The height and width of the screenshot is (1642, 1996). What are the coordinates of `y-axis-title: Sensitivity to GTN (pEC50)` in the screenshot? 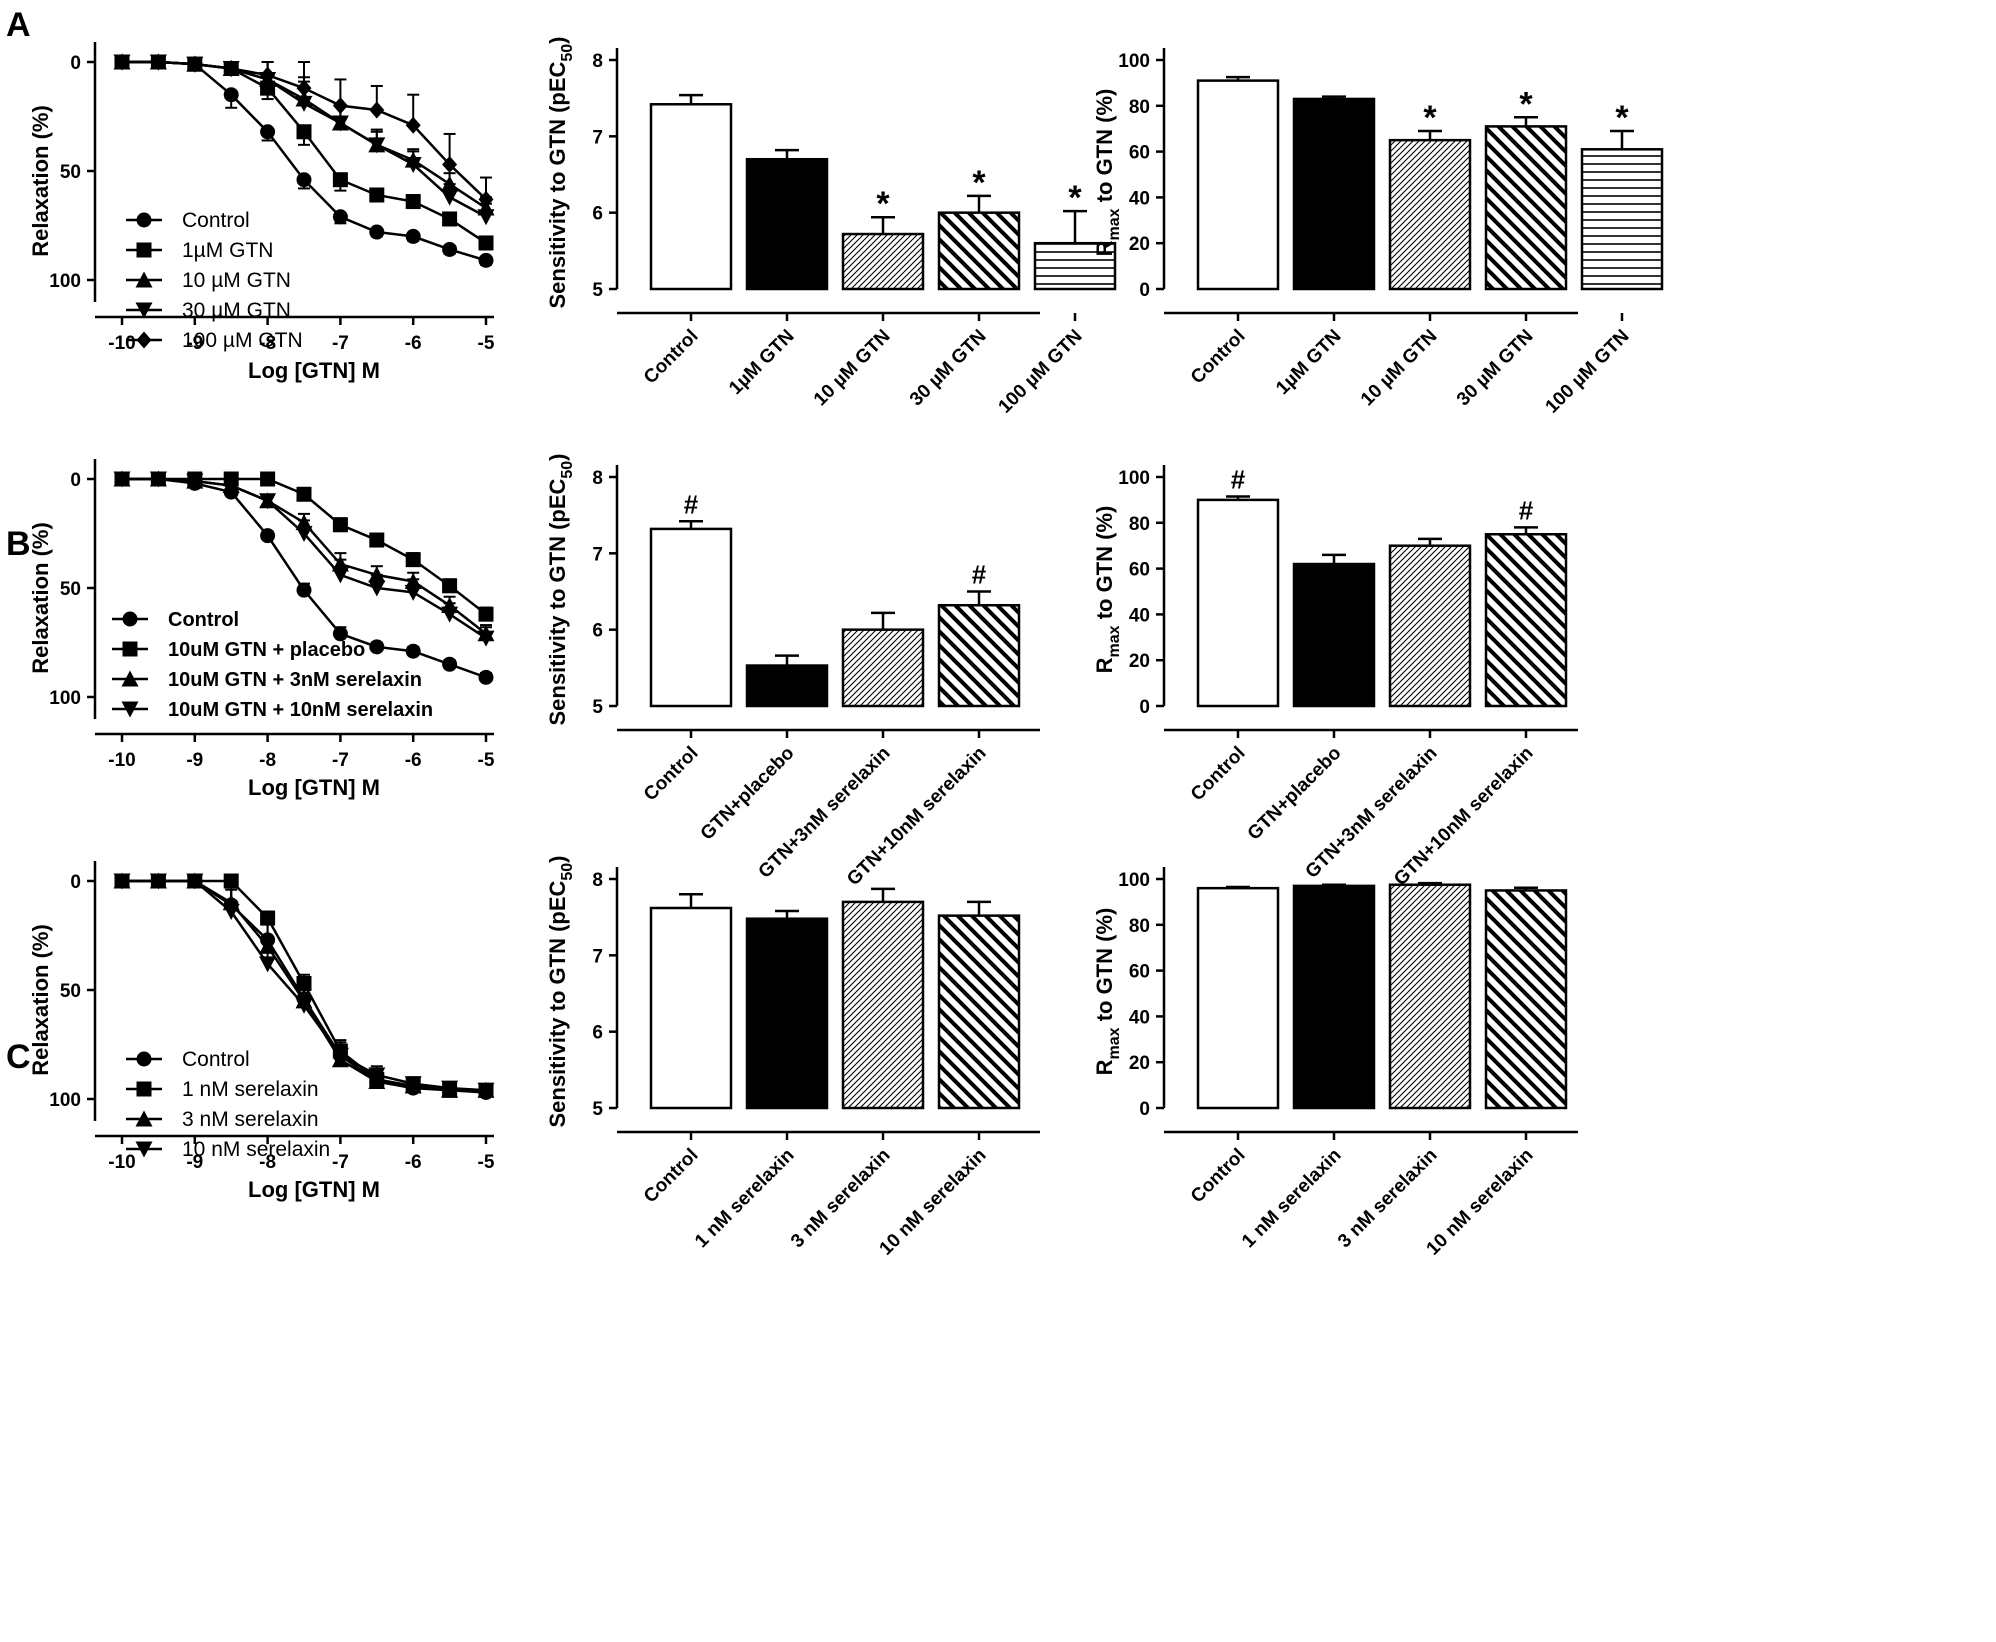 It's located at (560, 172).